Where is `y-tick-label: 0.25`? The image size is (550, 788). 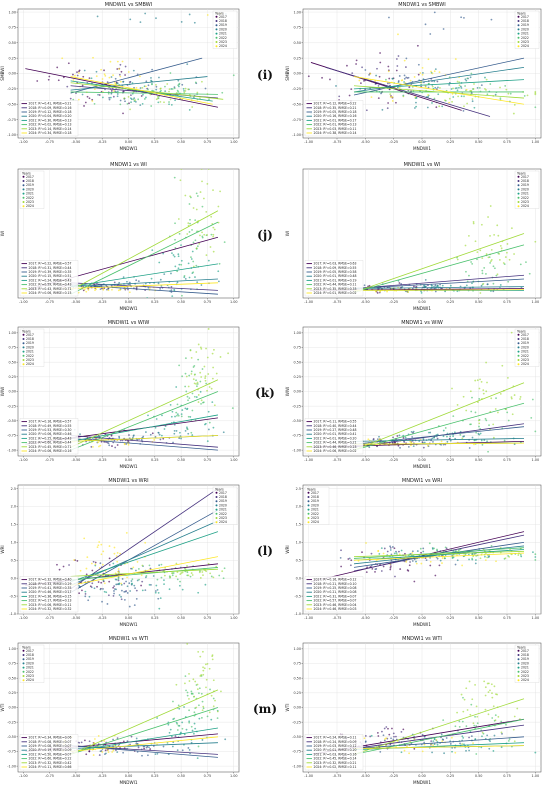
y-tick-label: 0.25 is located at coordinates (297, 58).